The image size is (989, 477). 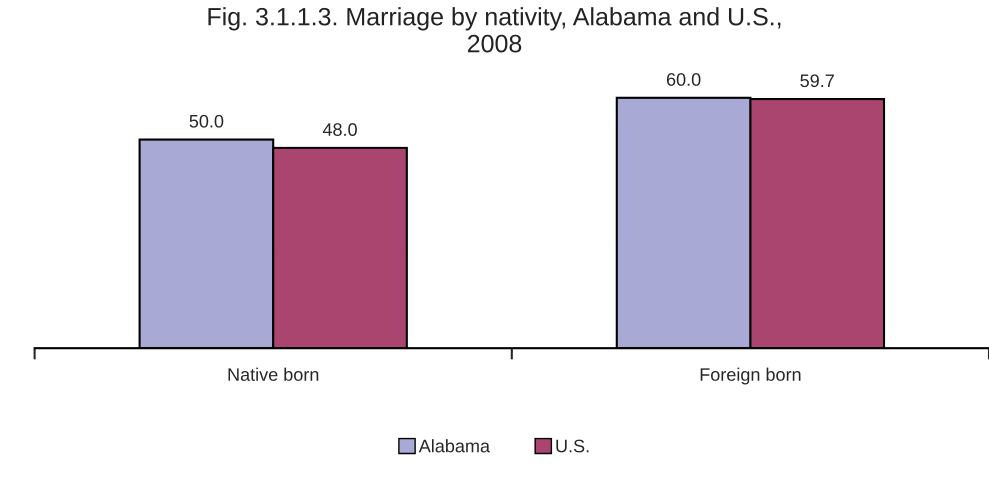 I want to click on x-tick-label: Foreign born, so click(x=750, y=376).